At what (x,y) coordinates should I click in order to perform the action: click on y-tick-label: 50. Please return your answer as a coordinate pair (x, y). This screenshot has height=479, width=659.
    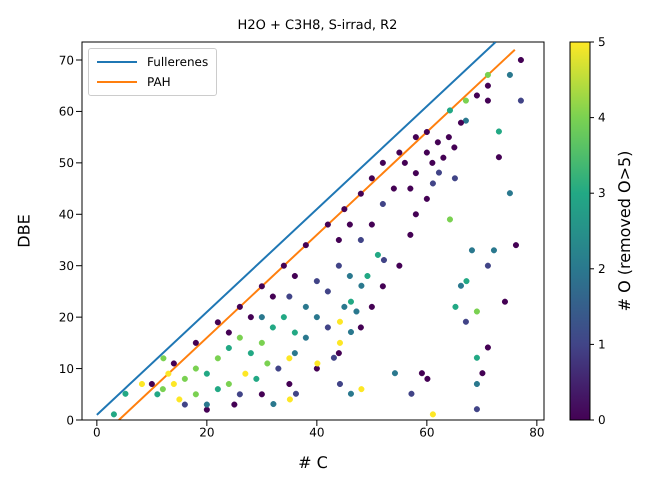
    Looking at the image, I should click on (66, 163).